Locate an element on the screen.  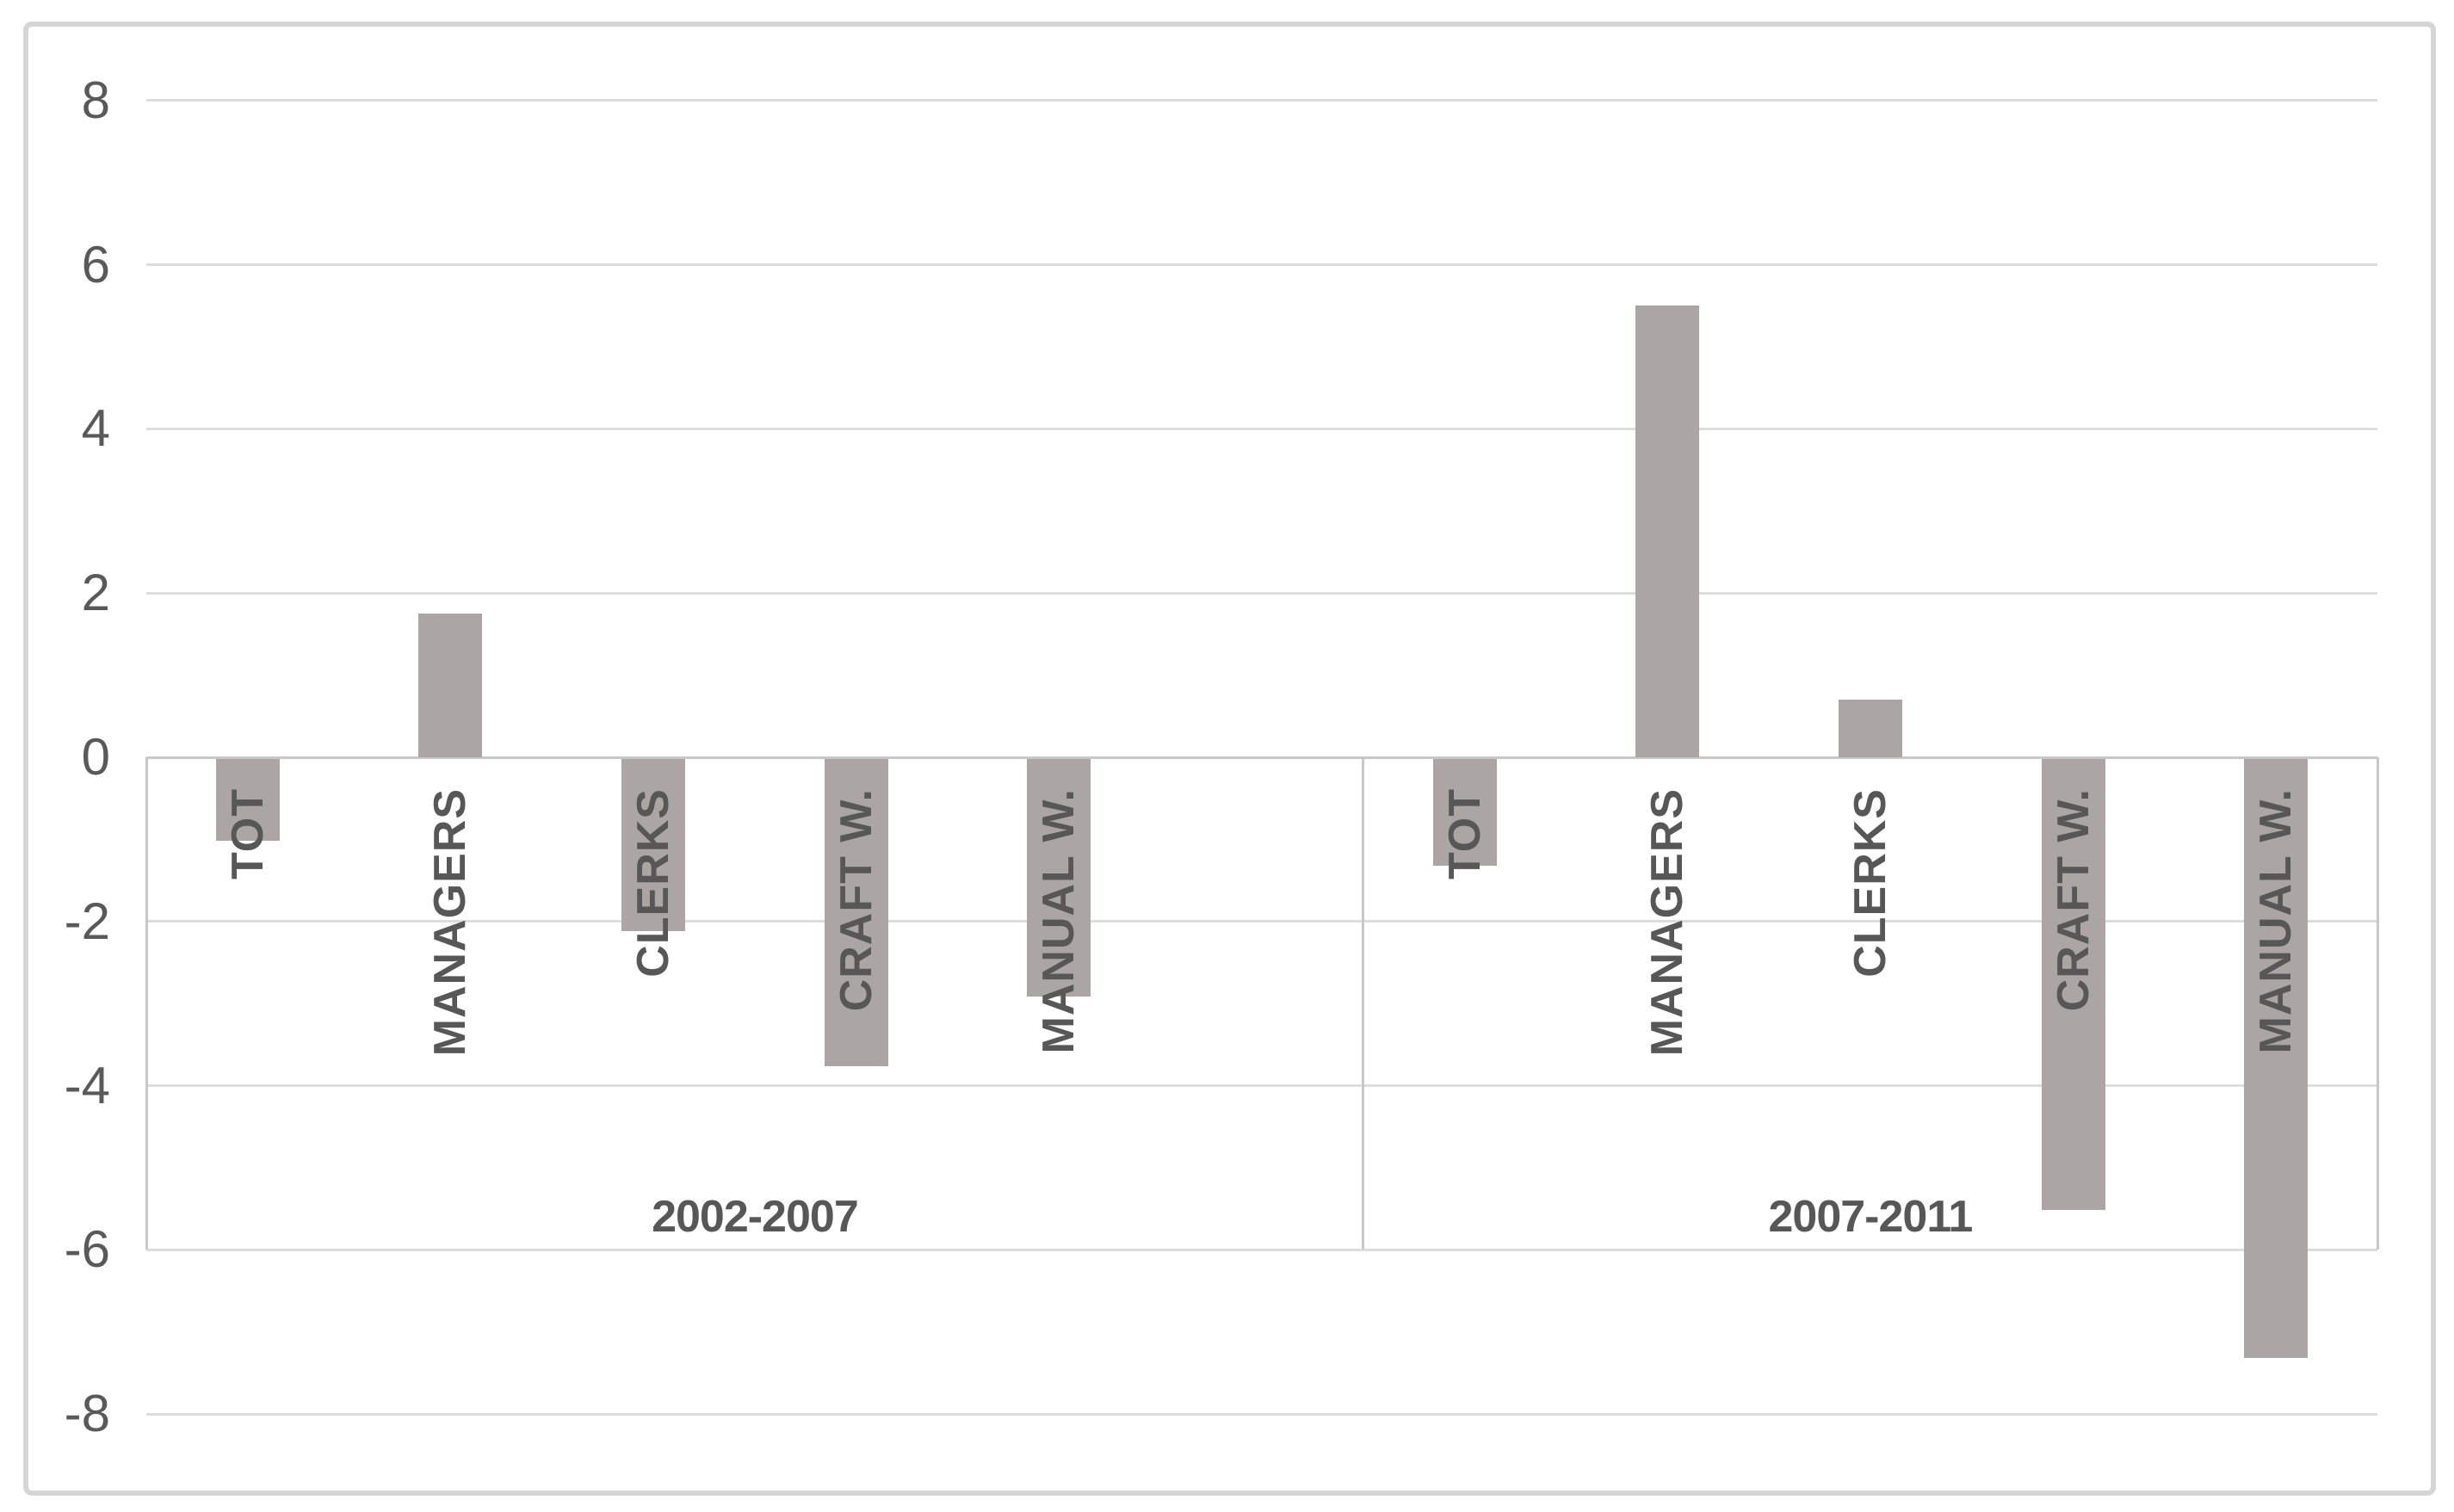
group-label: 2002-2007 is located at coordinates (755, 1217).